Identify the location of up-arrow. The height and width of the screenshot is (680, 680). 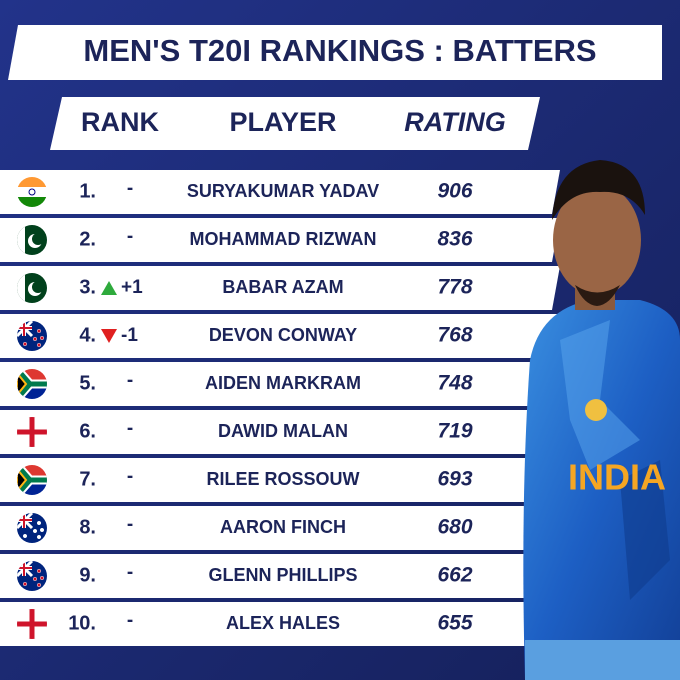
(109, 288).